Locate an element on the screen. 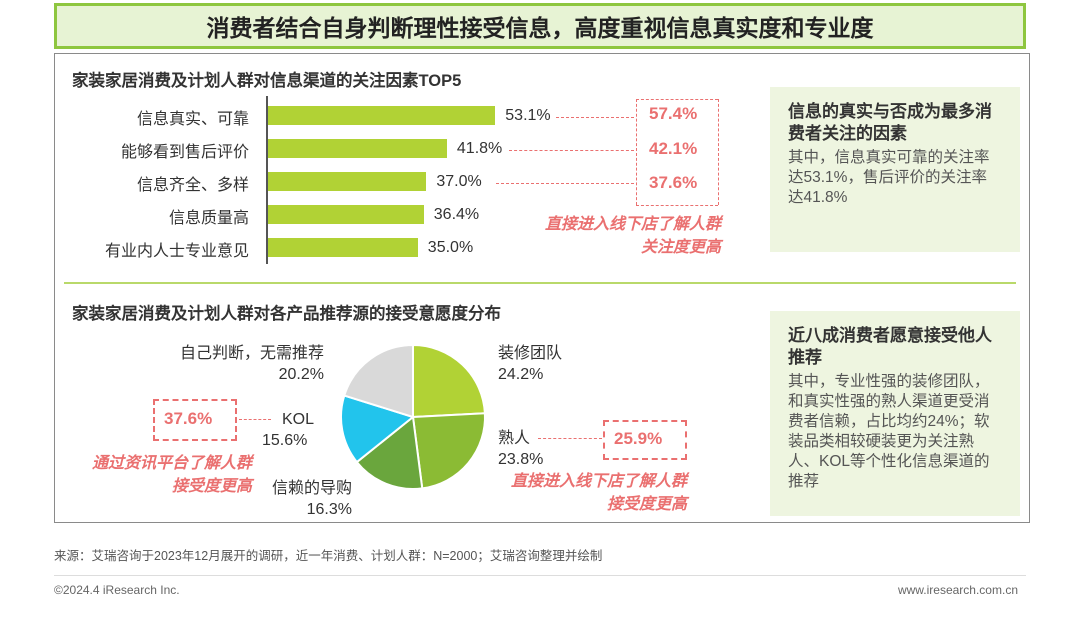 This screenshot has width=1080, height=639. bar-category-label: 能够看到售后评价 is located at coordinates (184, 152).